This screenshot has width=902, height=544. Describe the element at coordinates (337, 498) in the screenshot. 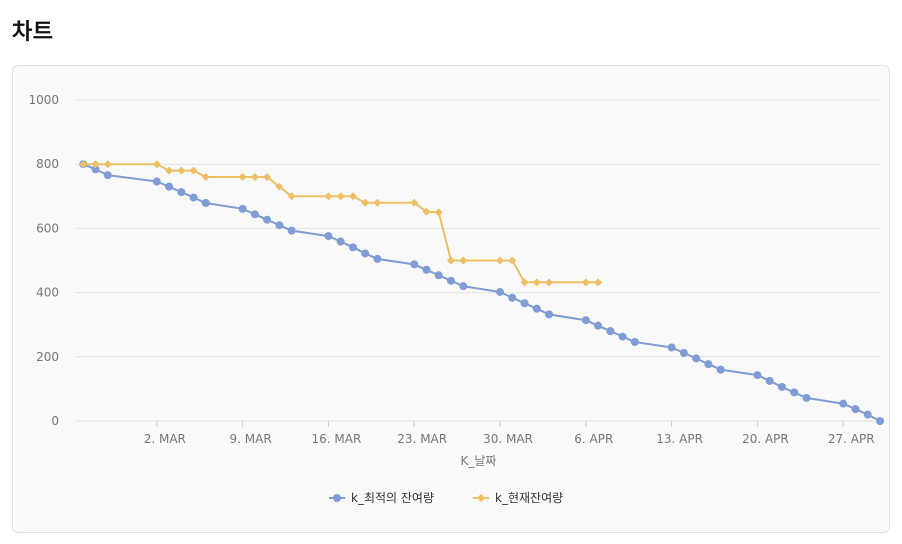

I see `legend-marker-circle` at that location.